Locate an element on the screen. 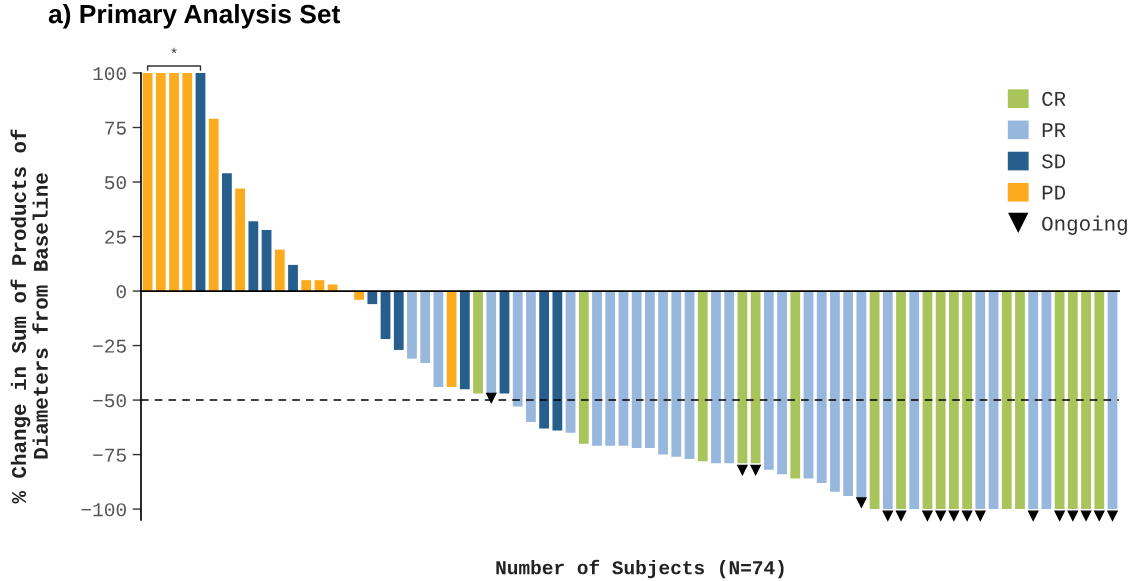 Image resolution: width=1144 pixels, height=581 pixels. y-tick-label: −25 is located at coordinates (109, 346).